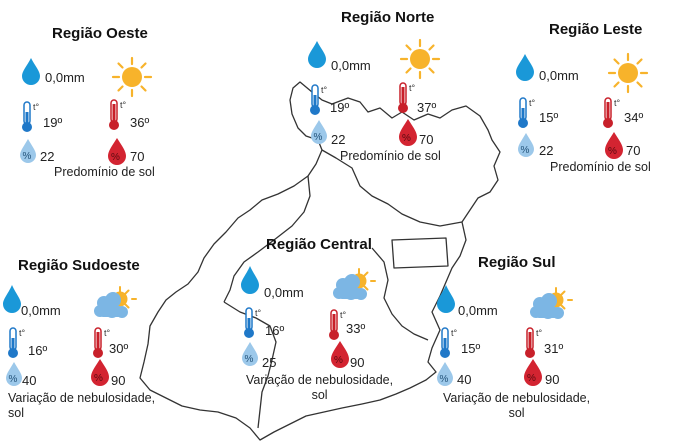 This screenshot has width=682, height=448. I want to click on temp-max-value: 36º, so click(140, 122).